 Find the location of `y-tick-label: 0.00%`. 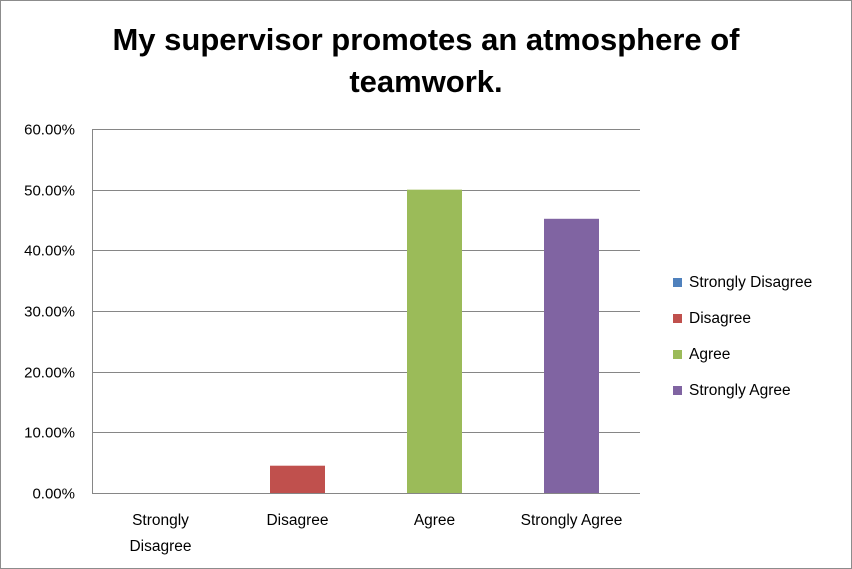

y-tick-label: 0.00% is located at coordinates (53, 494).